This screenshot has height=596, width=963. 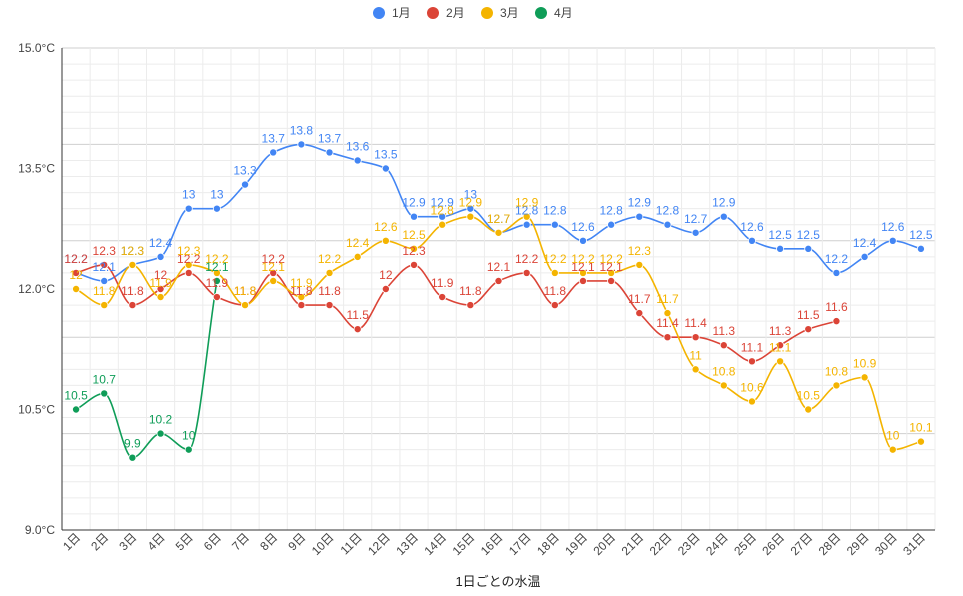 I want to click on legend-item-2: 2月, so click(x=446, y=13).